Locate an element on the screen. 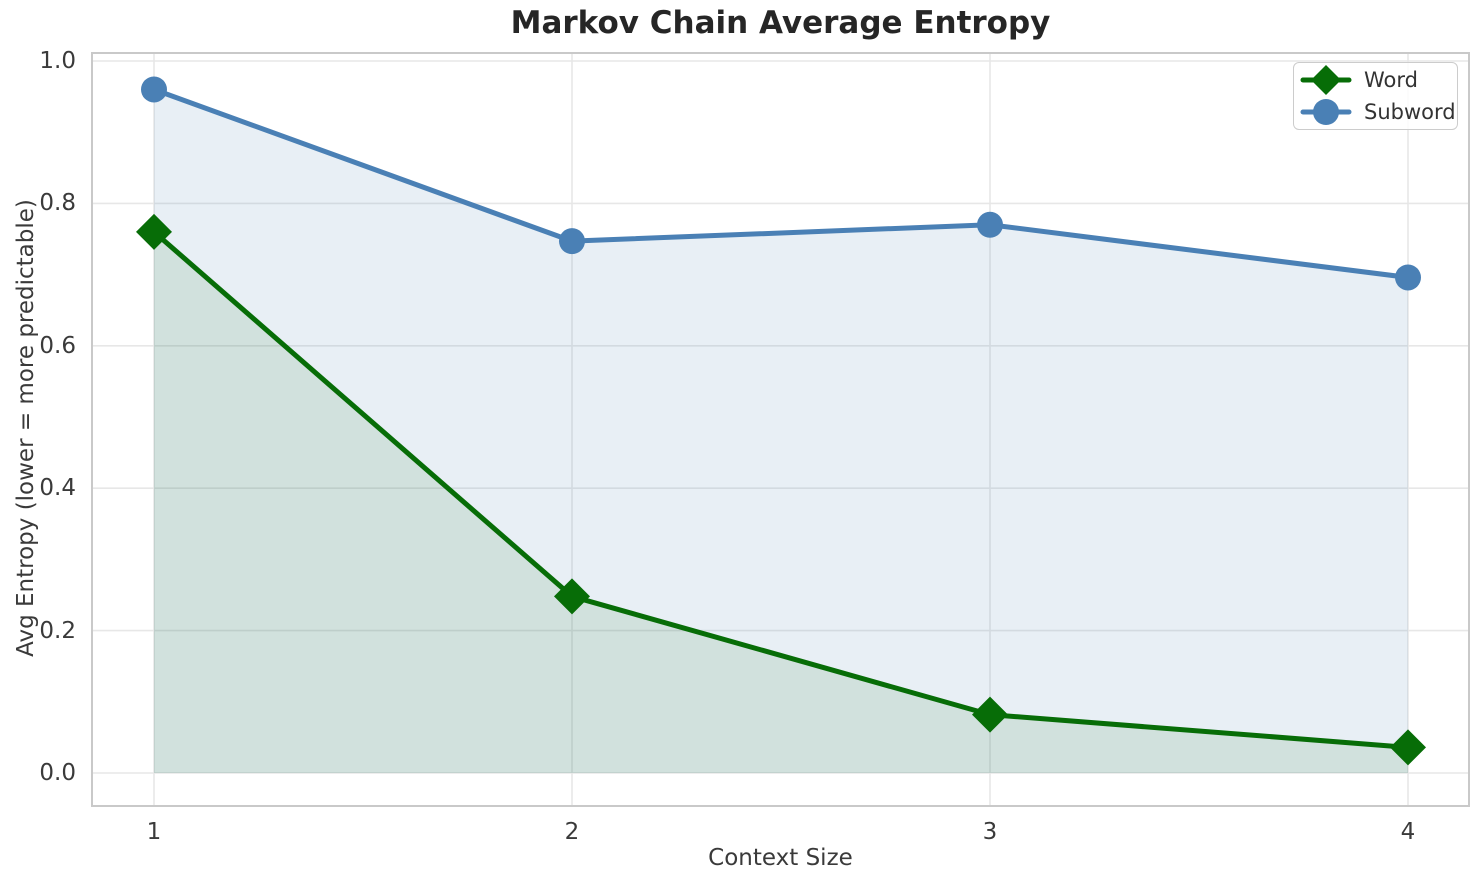 The width and height of the screenshot is (1484, 885). legend: Word Subword is located at coordinates (1375, 96).